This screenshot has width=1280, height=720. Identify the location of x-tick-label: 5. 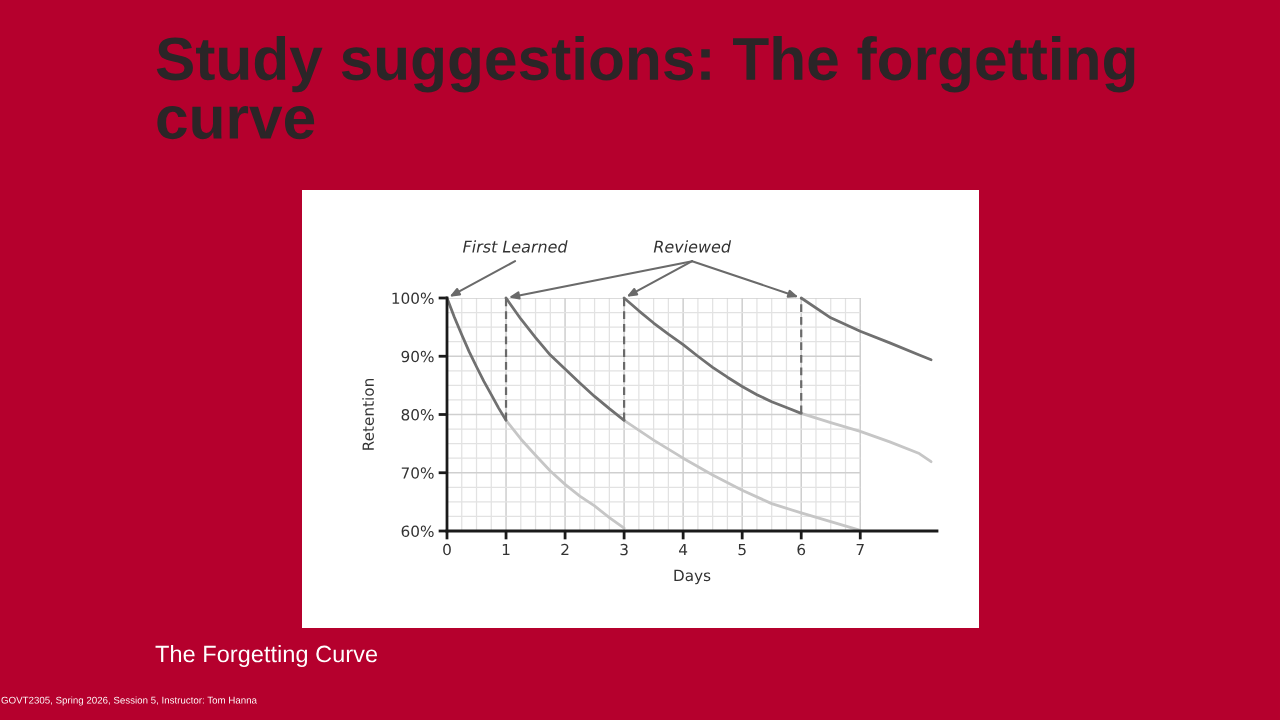
(742, 549).